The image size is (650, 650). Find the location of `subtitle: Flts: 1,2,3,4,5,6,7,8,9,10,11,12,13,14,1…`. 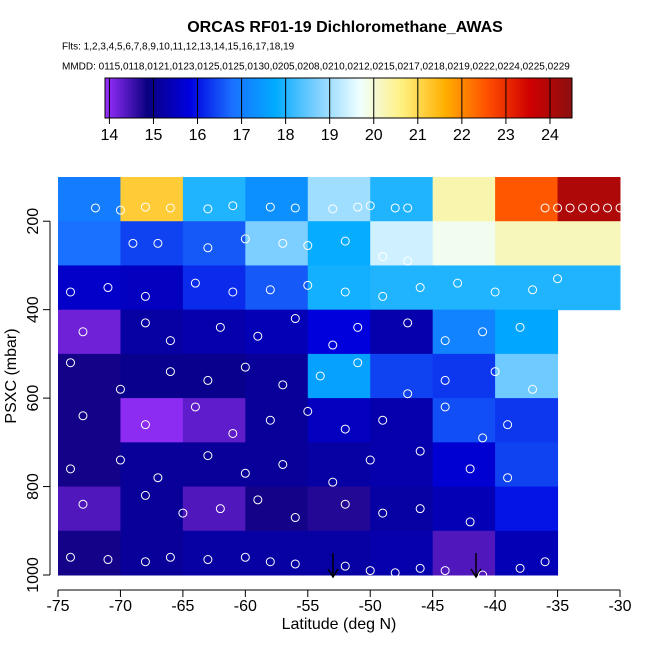

subtitle: Flts: 1,2,3,4,5,6,7,8,9,10,11,12,13,14,1… is located at coordinates (178, 47).